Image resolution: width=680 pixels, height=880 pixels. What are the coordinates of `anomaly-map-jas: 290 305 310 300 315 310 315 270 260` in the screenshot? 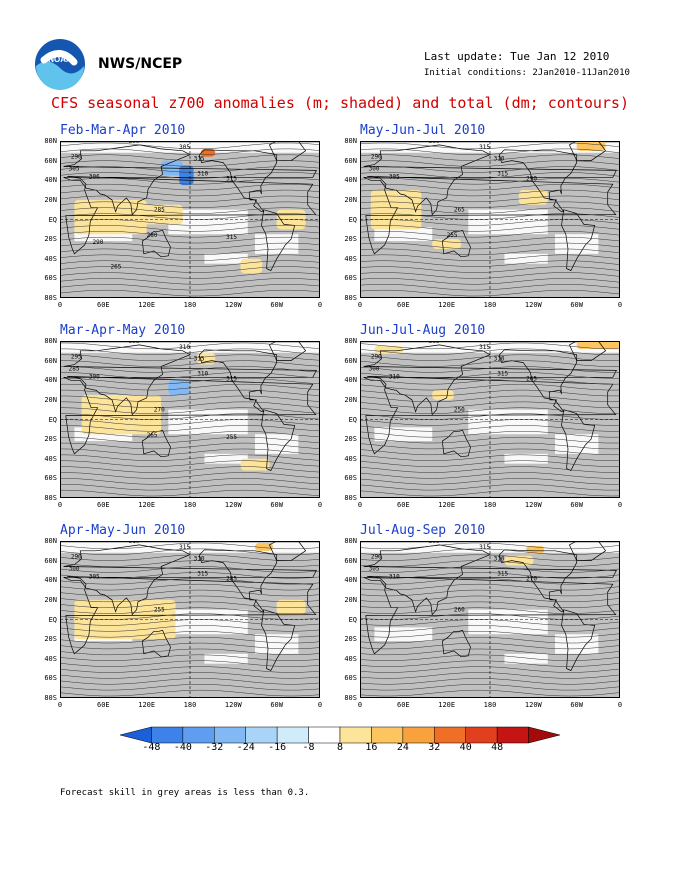 It's located at (490, 619).